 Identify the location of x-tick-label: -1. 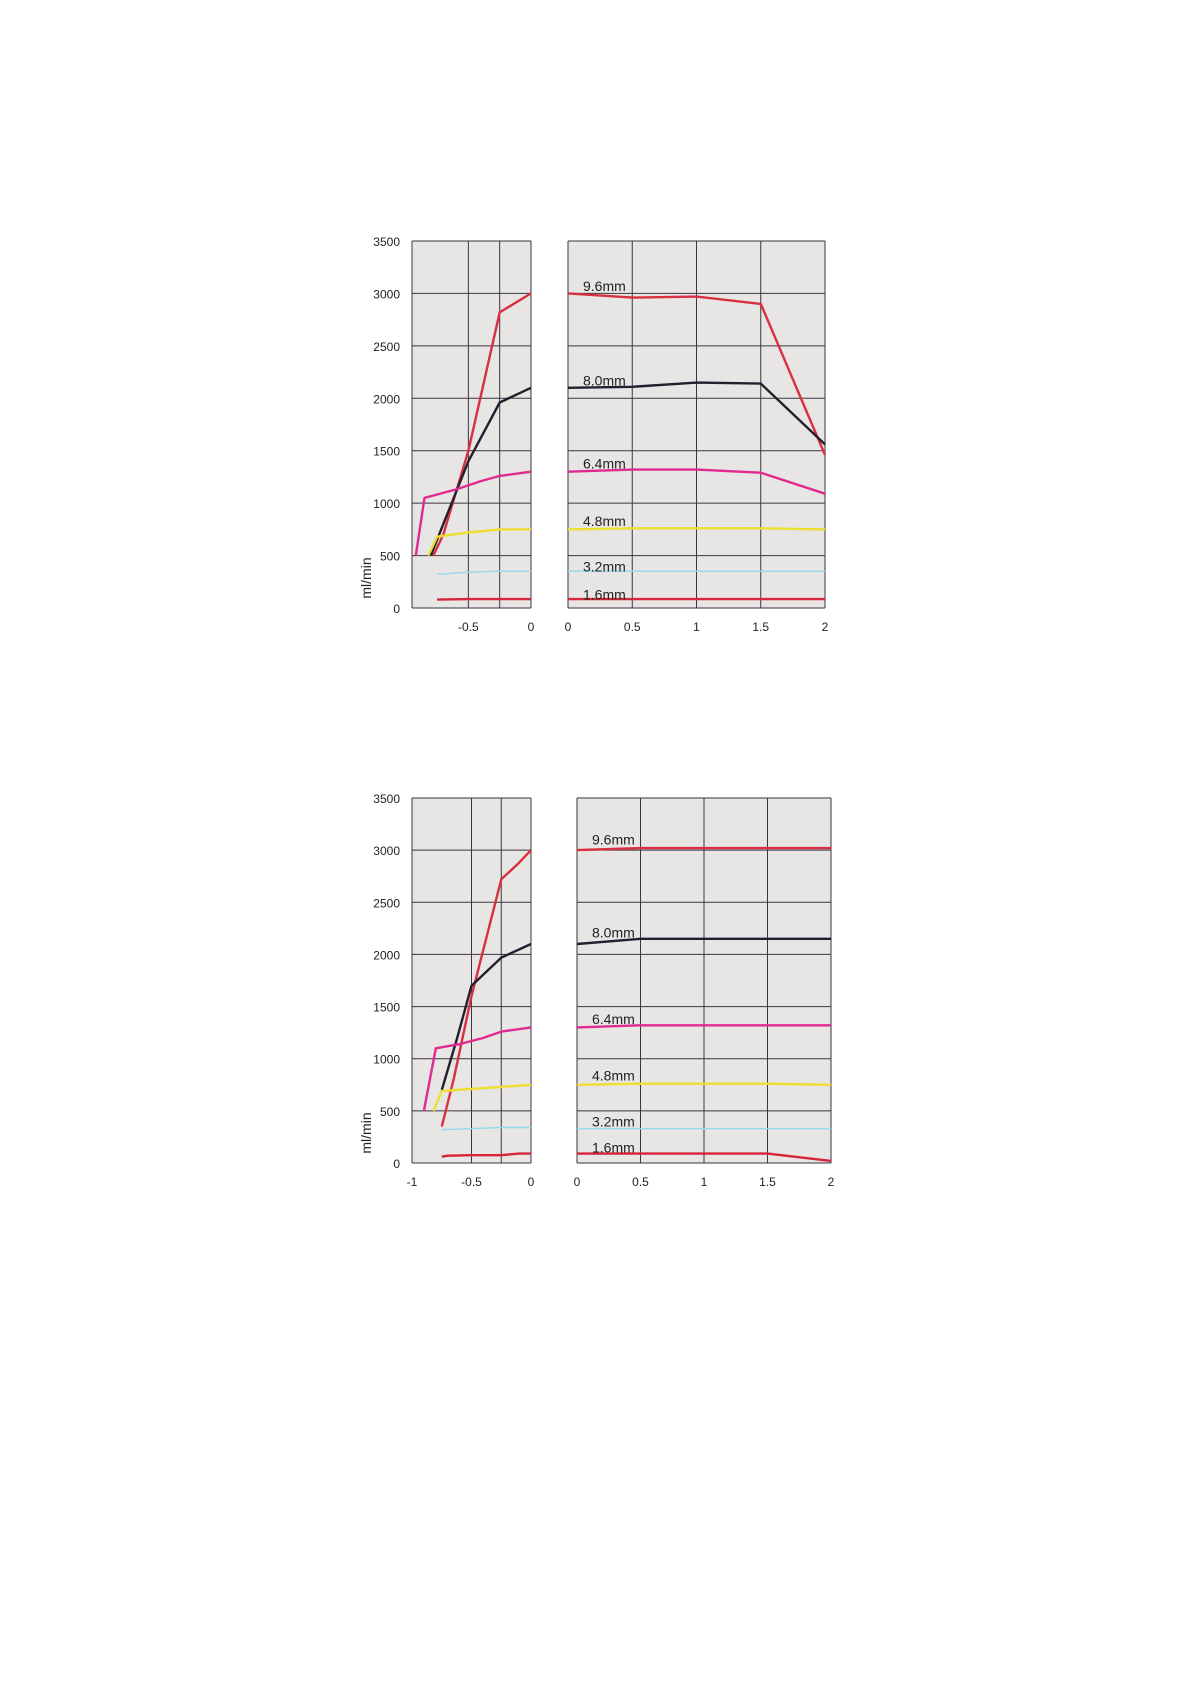
(412, 1182).